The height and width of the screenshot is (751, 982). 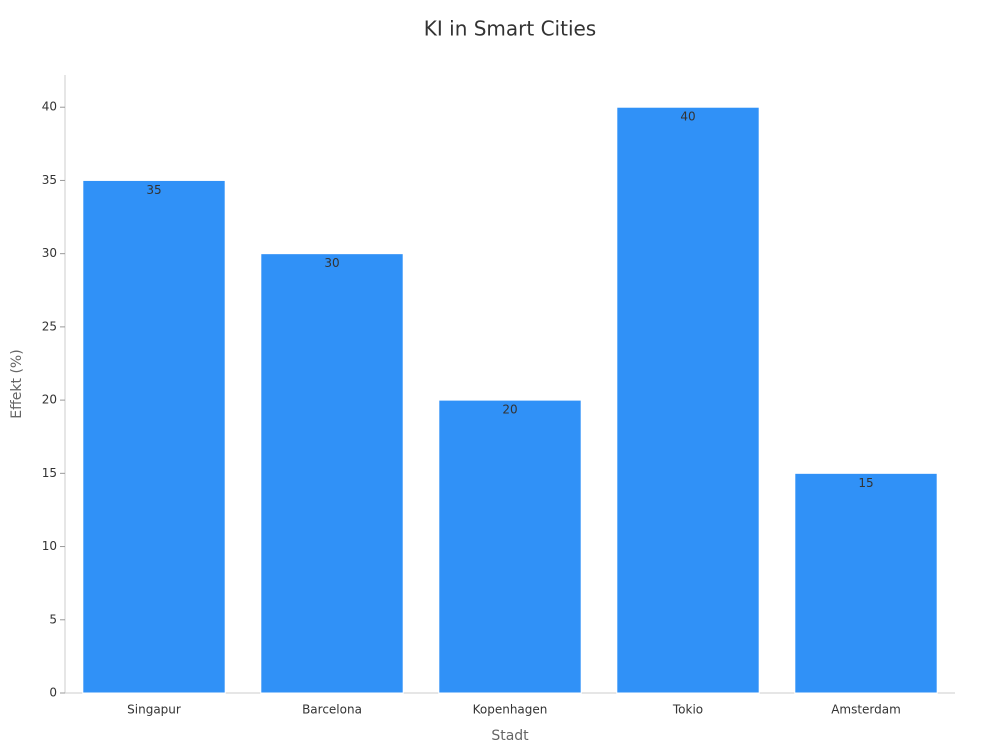 I want to click on y-tick-label: 10, so click(x=49, y=546).